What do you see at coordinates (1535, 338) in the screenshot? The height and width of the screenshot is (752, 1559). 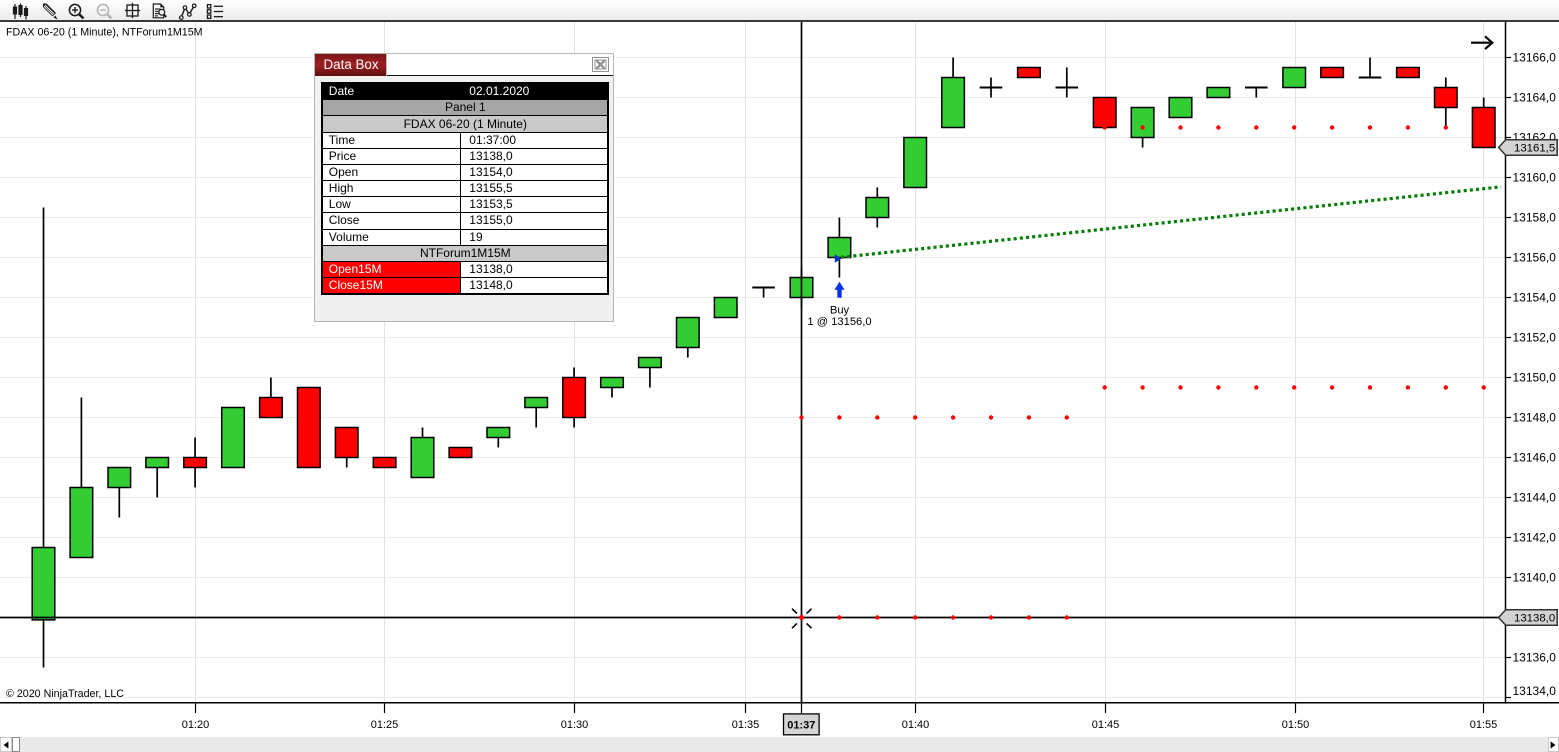 I see `svg-text: 13152,0` at bounding box center [1535, 338].